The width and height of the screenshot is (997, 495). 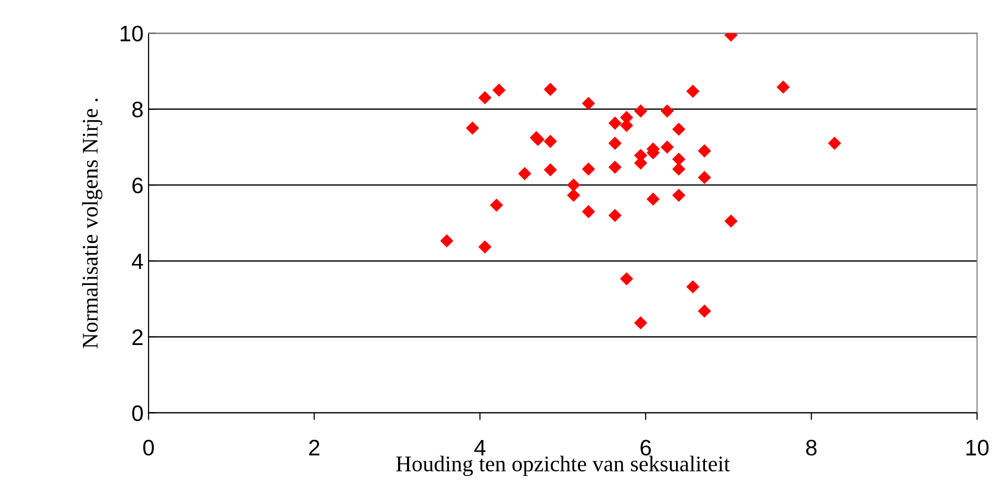 What do you see at coordinates (977, 448) in the screenshot?
I see `x-tick-label: 10` at bounding box center [977, 448].